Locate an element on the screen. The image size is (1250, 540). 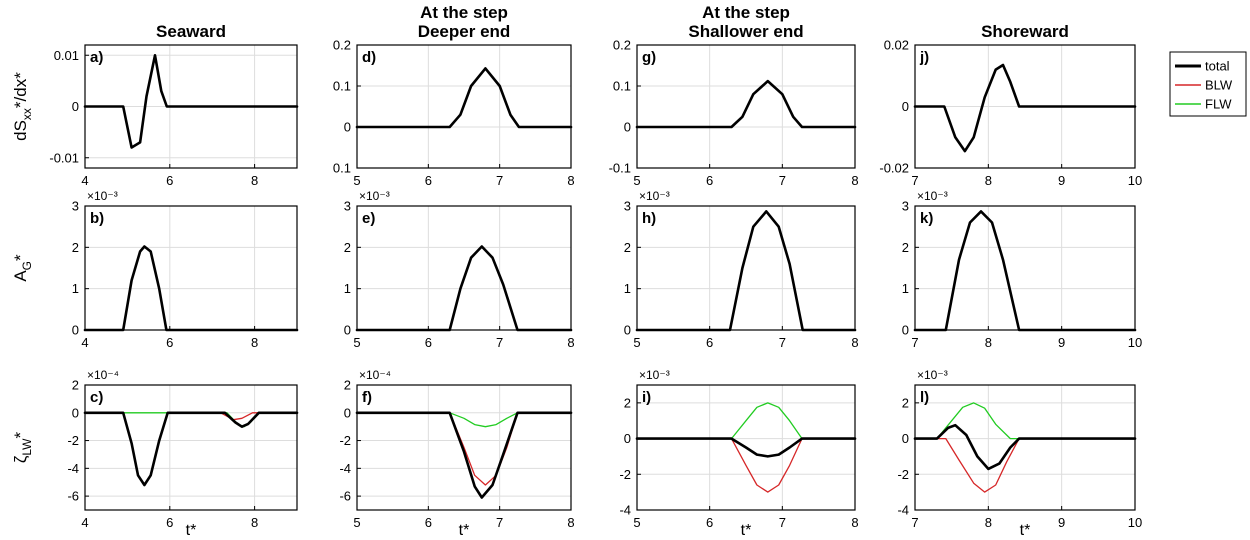
panel-label: h) is located at coordinates (649, 218).